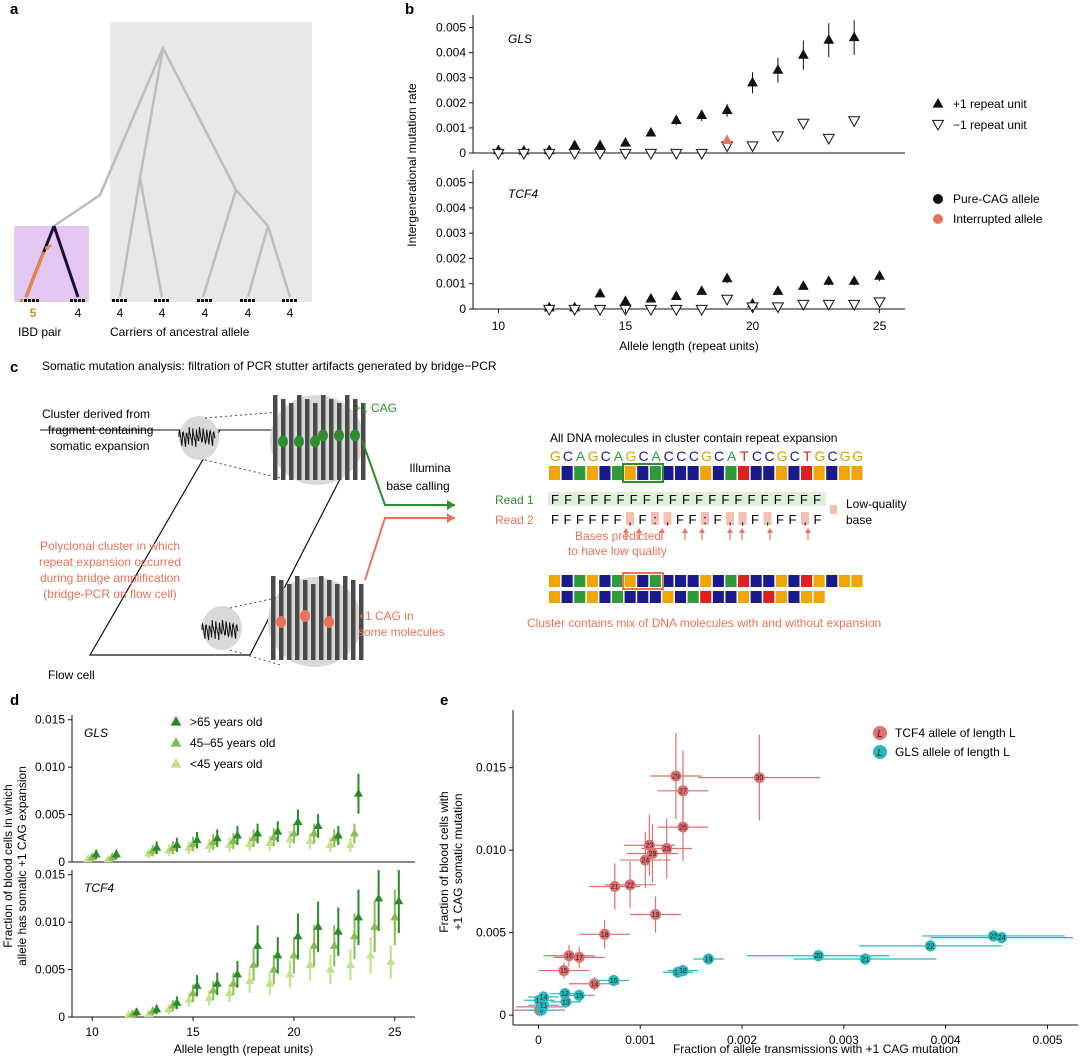  I want to click on polyclonal-label-3: during bridge amplification, so click(110, 578).